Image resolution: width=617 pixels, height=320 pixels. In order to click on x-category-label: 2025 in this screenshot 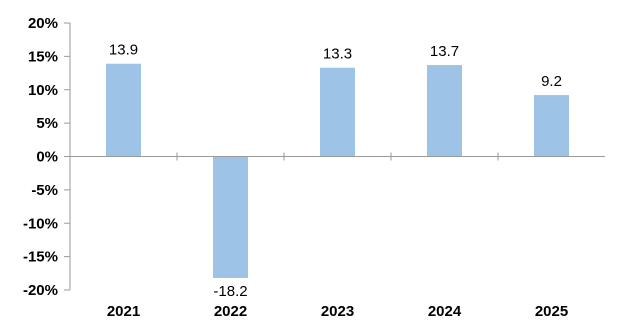, I will do `click(551, 311)`.